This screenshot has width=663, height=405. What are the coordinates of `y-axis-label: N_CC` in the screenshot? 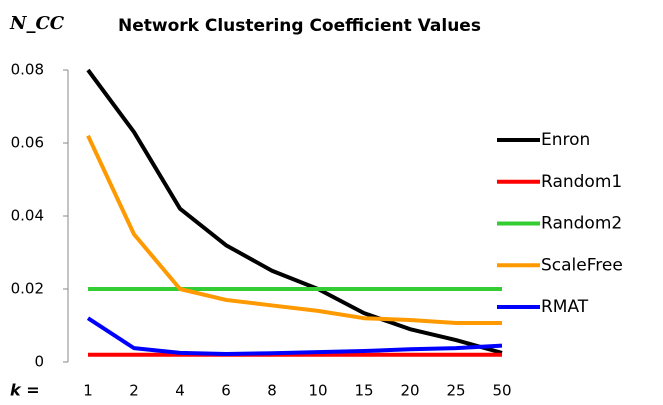 It's located at (37, 23).